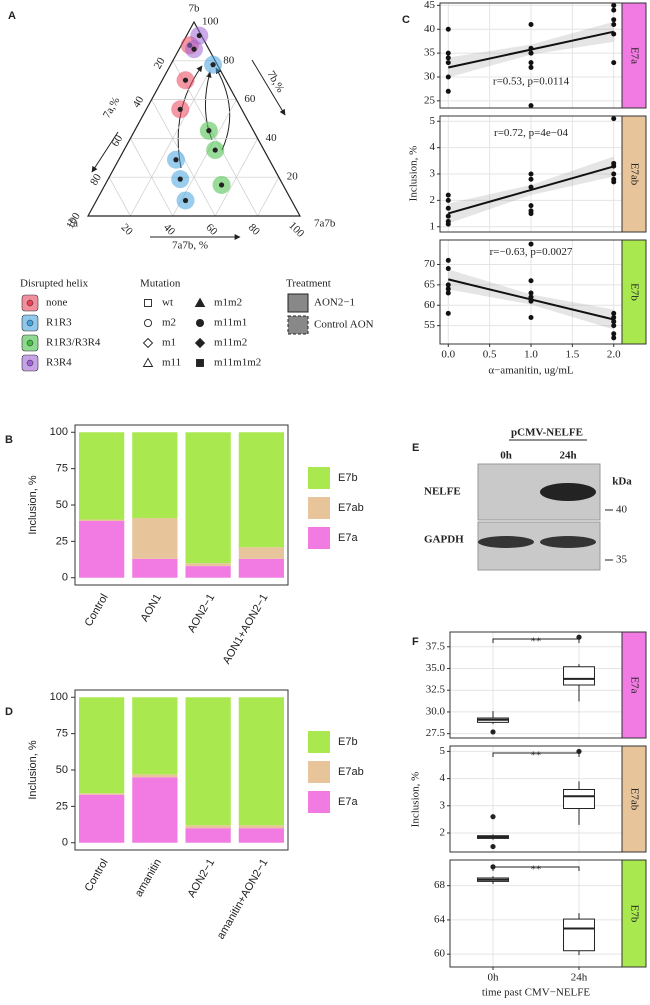 This screenshot has width=650, height=1005. I want to click on legend-label: R3R4, so click(59, 363).